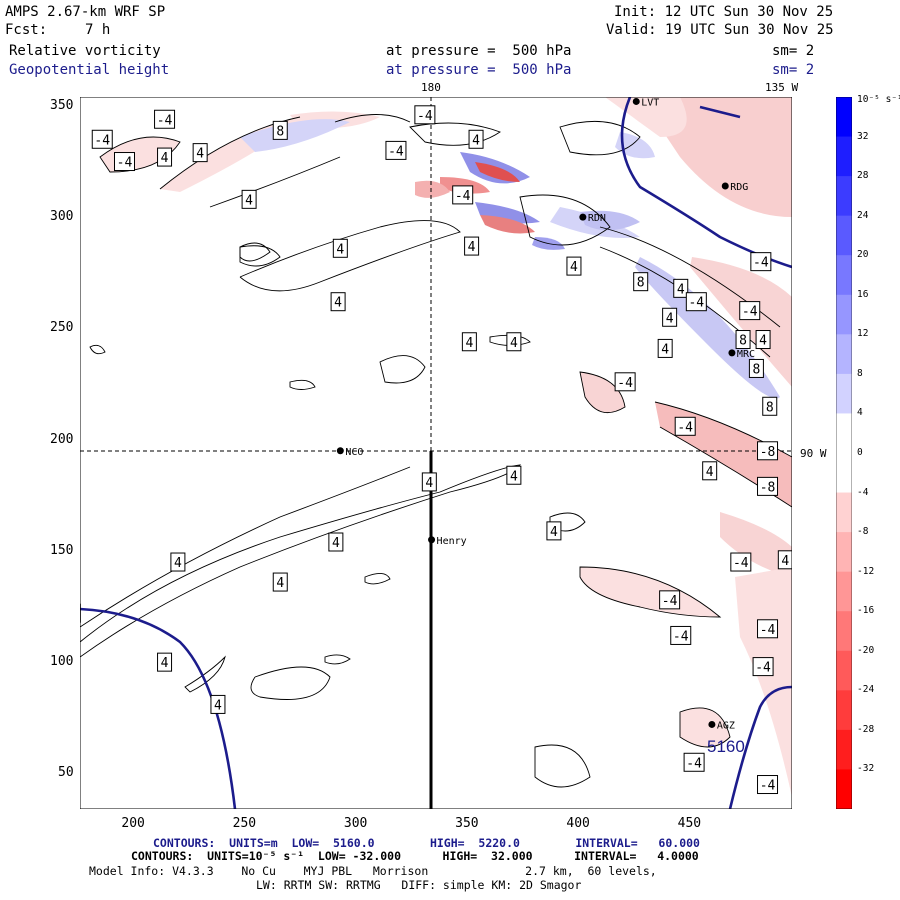 Image resolution: width=900 pixels, height=900 pixels. I want to click on x-tick-label: 400, so click(578, 823).